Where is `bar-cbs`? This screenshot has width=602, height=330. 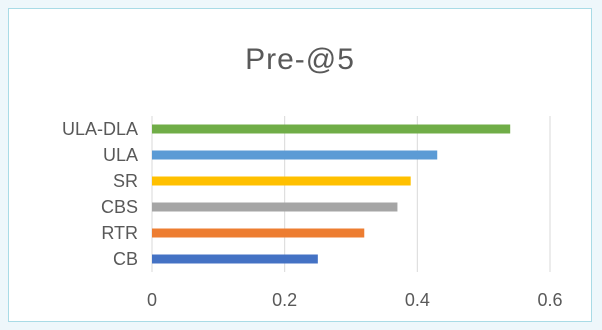 bar-cbs is located at coordinates (275, 207).